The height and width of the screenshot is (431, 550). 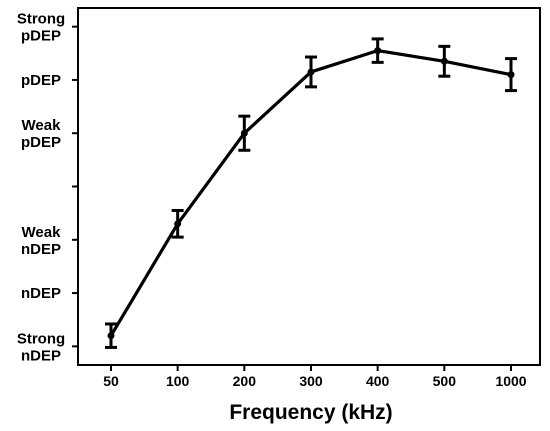 What do you see at coordinates (510, 381) in the screenshot?
I see `x-tick-label: 1000` at bounding box center [510, 381].